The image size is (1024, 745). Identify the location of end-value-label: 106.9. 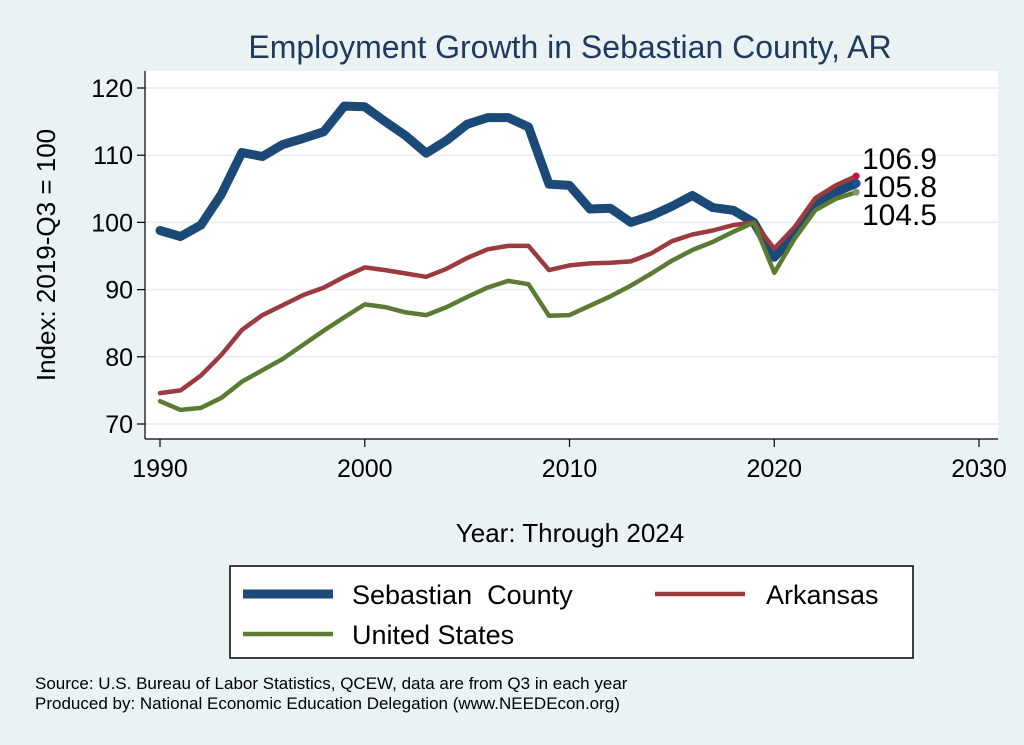
(899, 159).